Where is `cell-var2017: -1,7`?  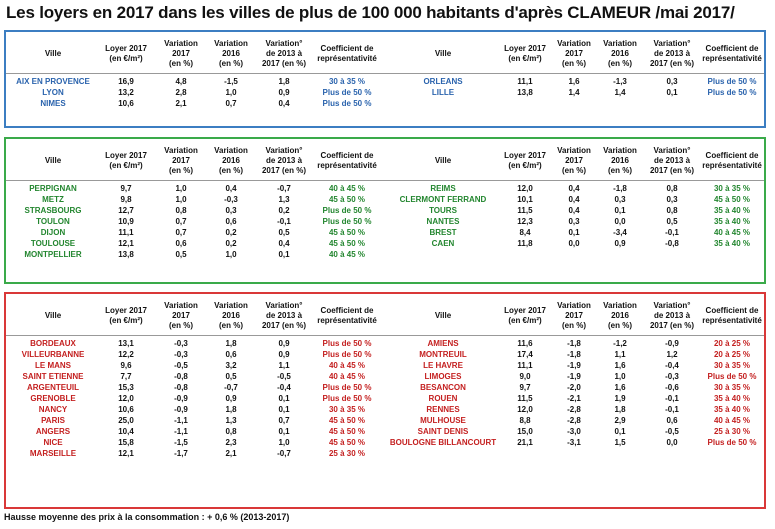
cell-var2017: -1,7 is located at coordinates (181, 453).